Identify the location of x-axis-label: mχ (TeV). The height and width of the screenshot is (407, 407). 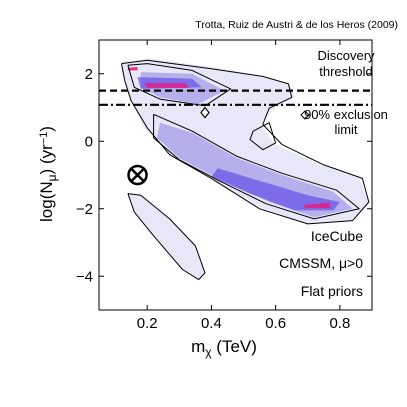
(224, 348).